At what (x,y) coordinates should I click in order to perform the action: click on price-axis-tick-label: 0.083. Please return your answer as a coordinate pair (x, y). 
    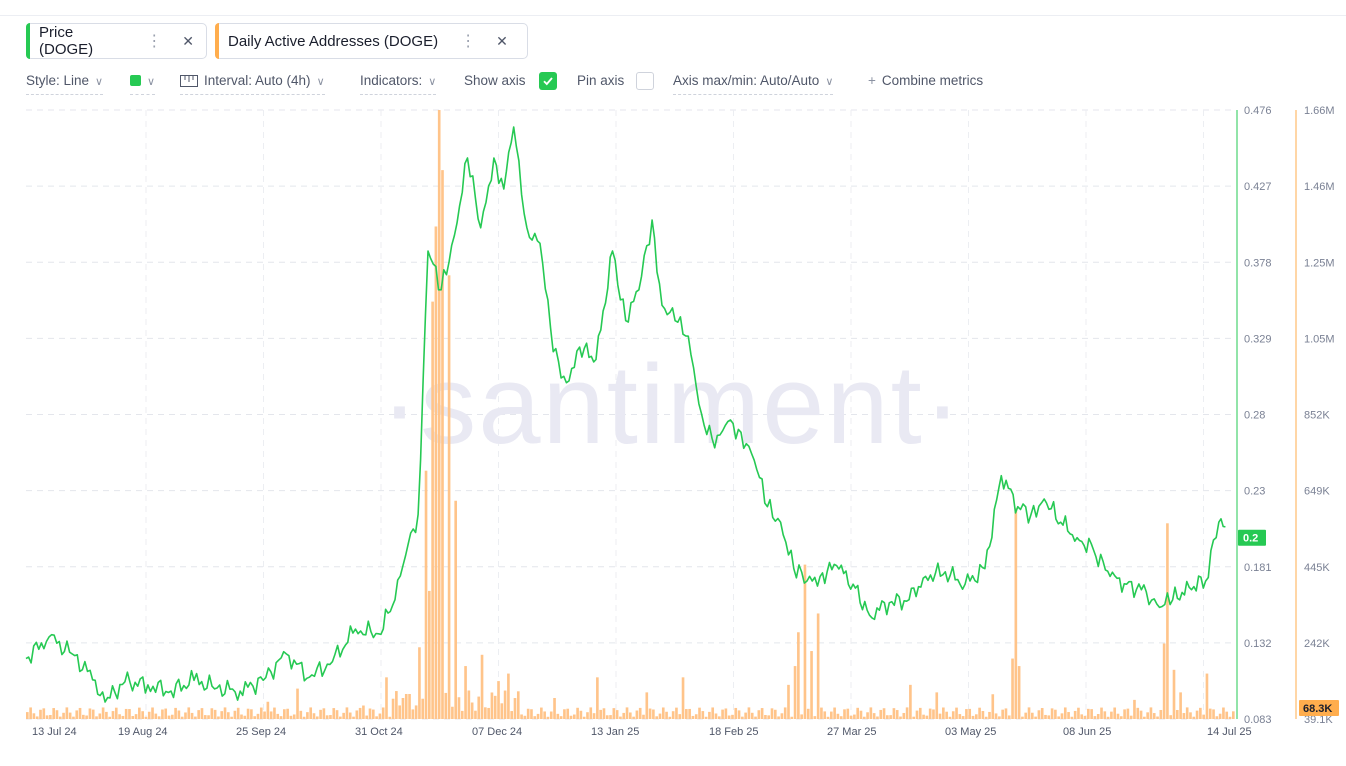
    Looking at the image, I should click on (1258, 720).